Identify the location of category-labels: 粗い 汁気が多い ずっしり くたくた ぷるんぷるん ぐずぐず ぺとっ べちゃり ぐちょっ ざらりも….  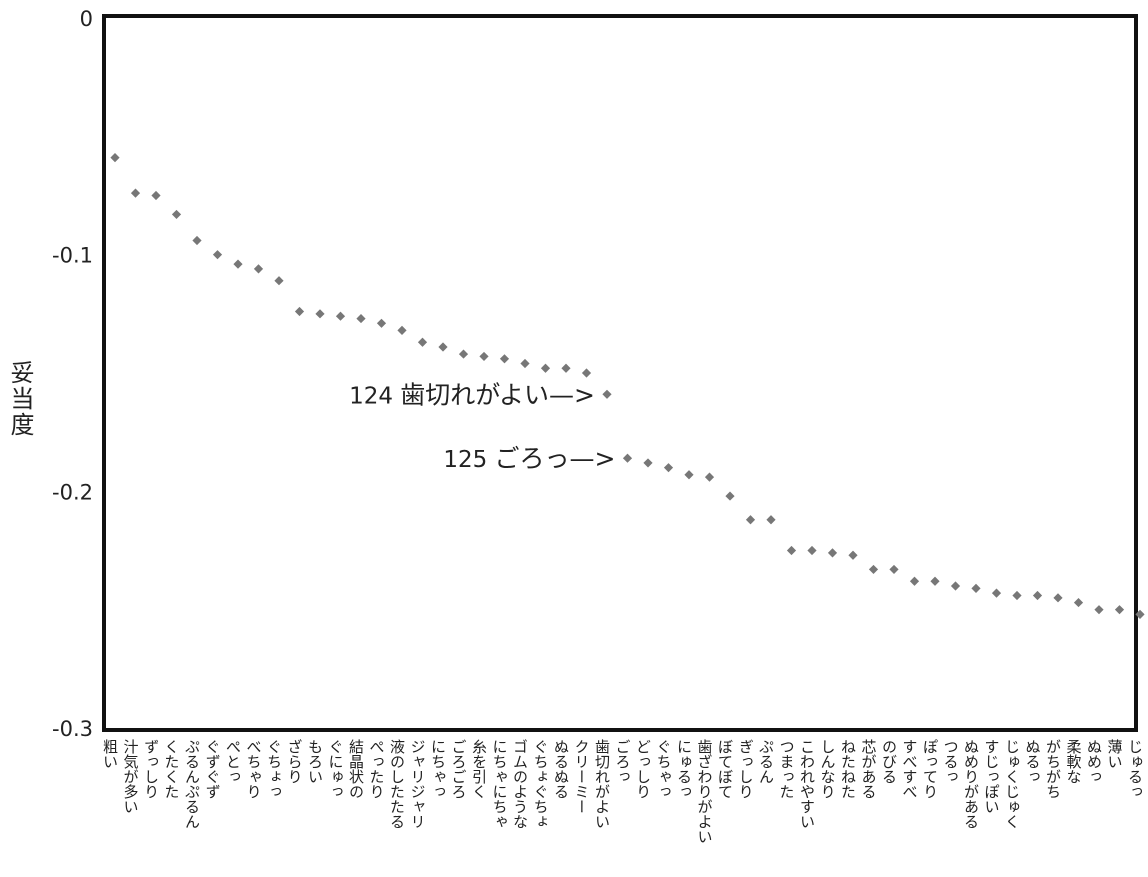
(622, 791).